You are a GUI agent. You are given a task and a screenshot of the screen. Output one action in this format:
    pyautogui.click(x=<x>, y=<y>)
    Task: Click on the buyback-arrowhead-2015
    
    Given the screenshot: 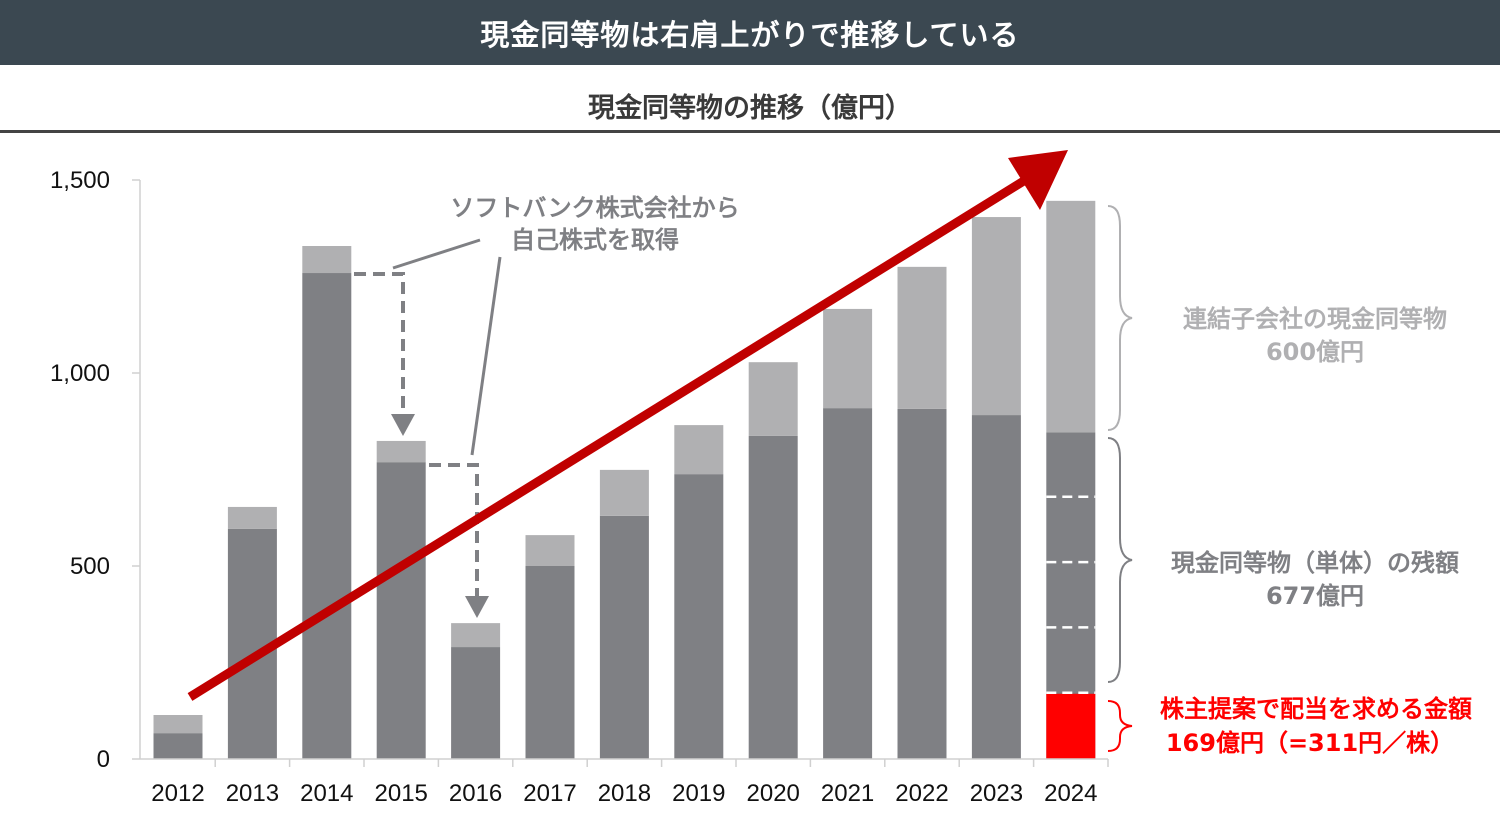 What is the action you would take?
    pyautogui.click(x=477, y=607)
    